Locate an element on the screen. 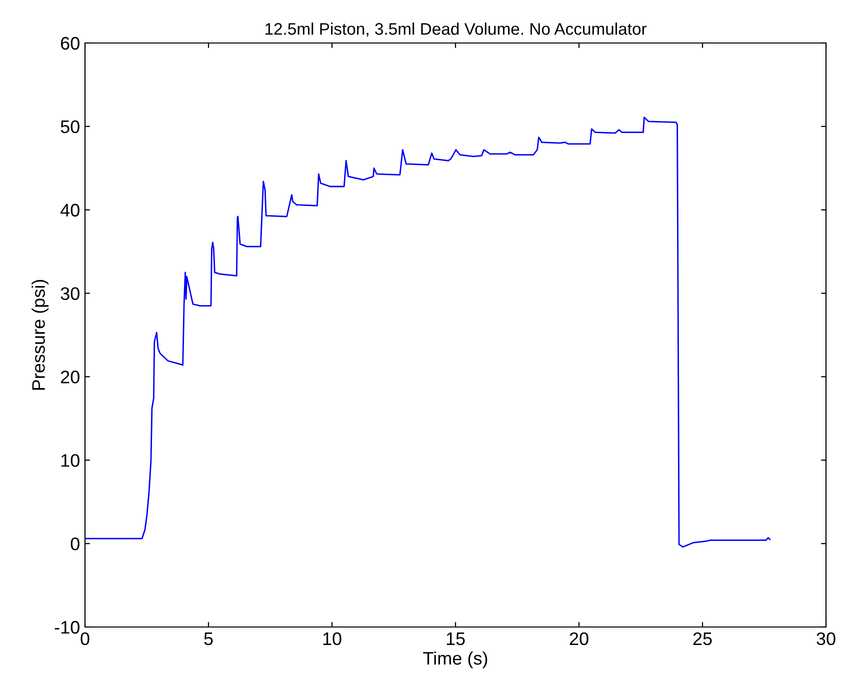 This screenshot has height=698, width=846. y-axis-title: Pressure (psi) is located at coordinates (40, 335).